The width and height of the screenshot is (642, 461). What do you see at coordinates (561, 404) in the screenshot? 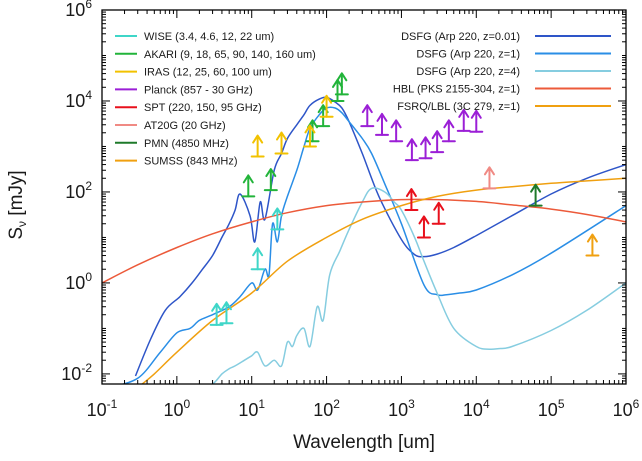
I see `x-tick-label-7-exponent: 5` at bounding box center [561, 404].